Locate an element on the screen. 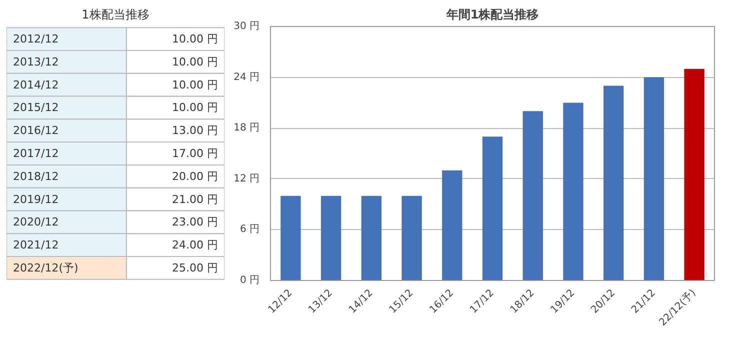  category-label: 2017/12 is located at coordinates (36, 153).